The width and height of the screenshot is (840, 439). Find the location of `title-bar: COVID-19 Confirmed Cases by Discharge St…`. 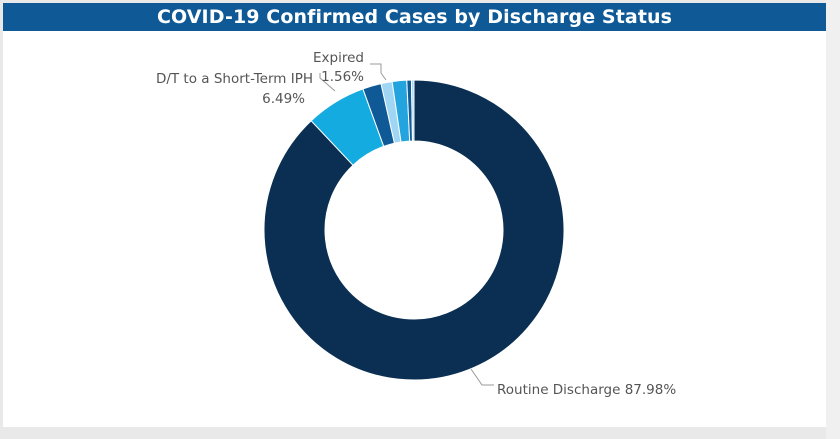

title-bar: COVID-19 Confirmed Cases by Discharge St… is located at coordinates (414, 17).